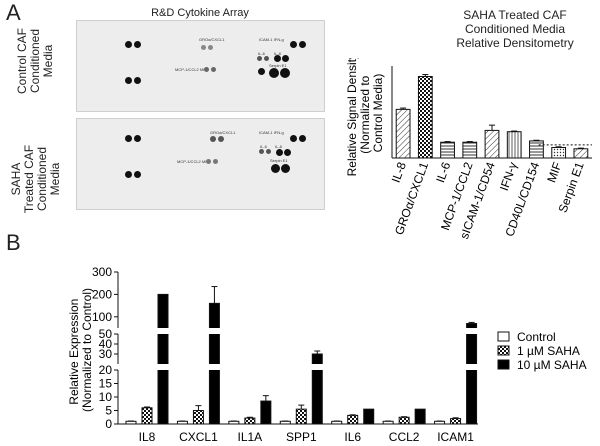  I want to click on legend-swatch-10um, so click(503, 364).